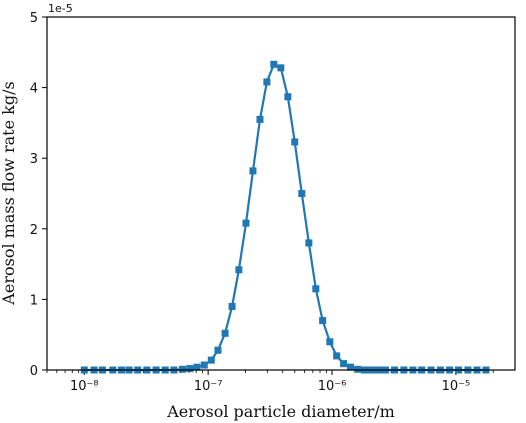  What do you see at coordinates (9, 193) in the screenshot?
I see `y-axis-title: Aerosol mass flow rate kg/s` at bounding box center [9, 193].